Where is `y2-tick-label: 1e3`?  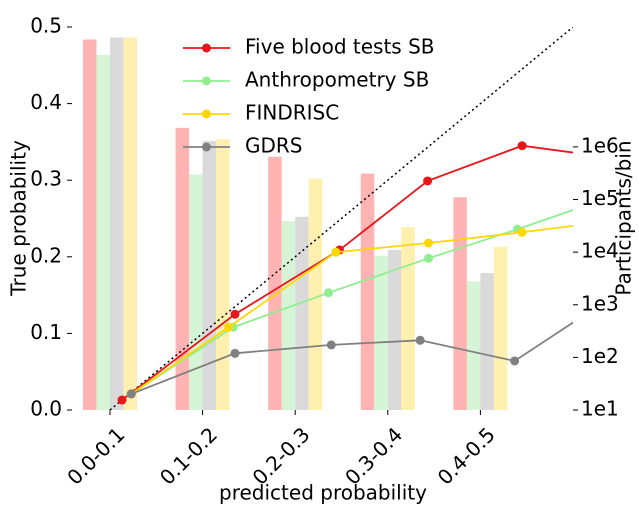 y2-tick-label: 1e3 is located at coordinates (600, 303).